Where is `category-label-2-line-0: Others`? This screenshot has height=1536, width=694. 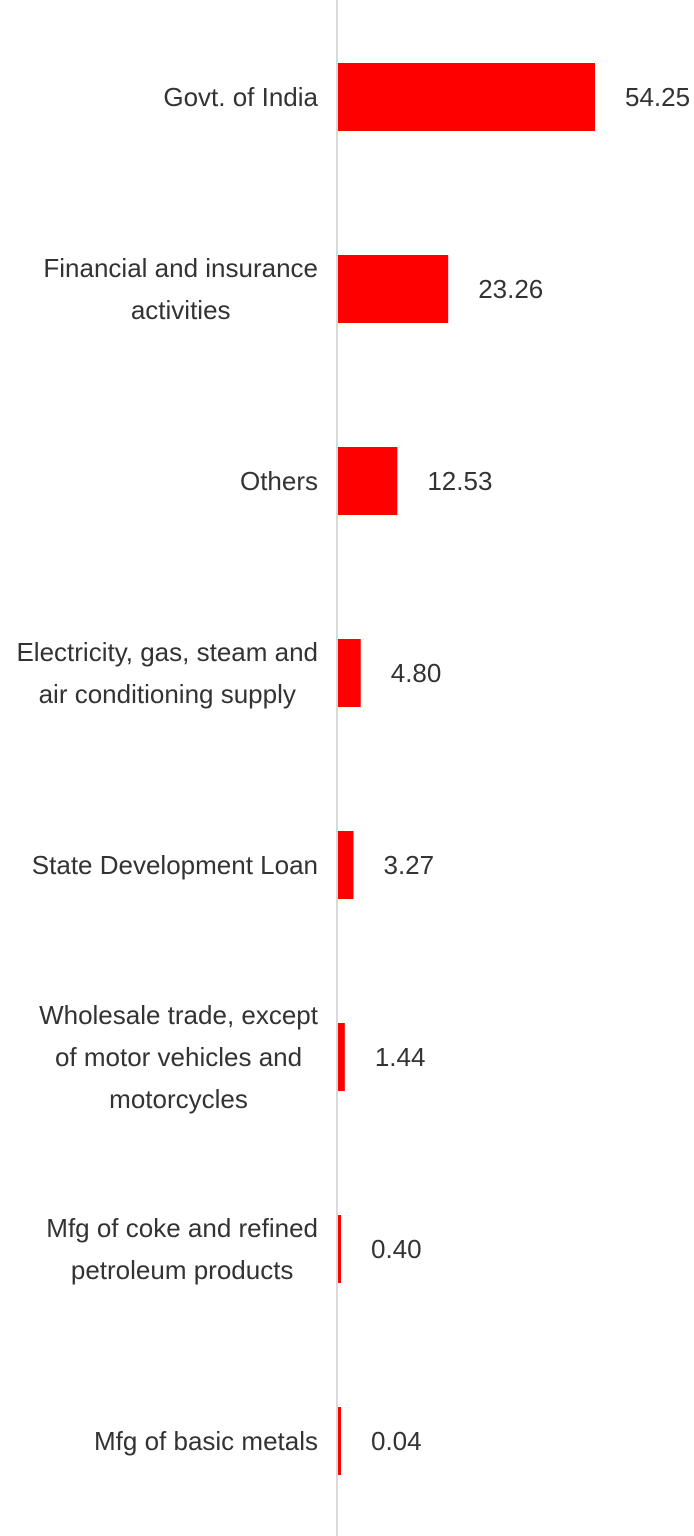 category-label-2-line-0: Others is located at coordinates (279, 481).